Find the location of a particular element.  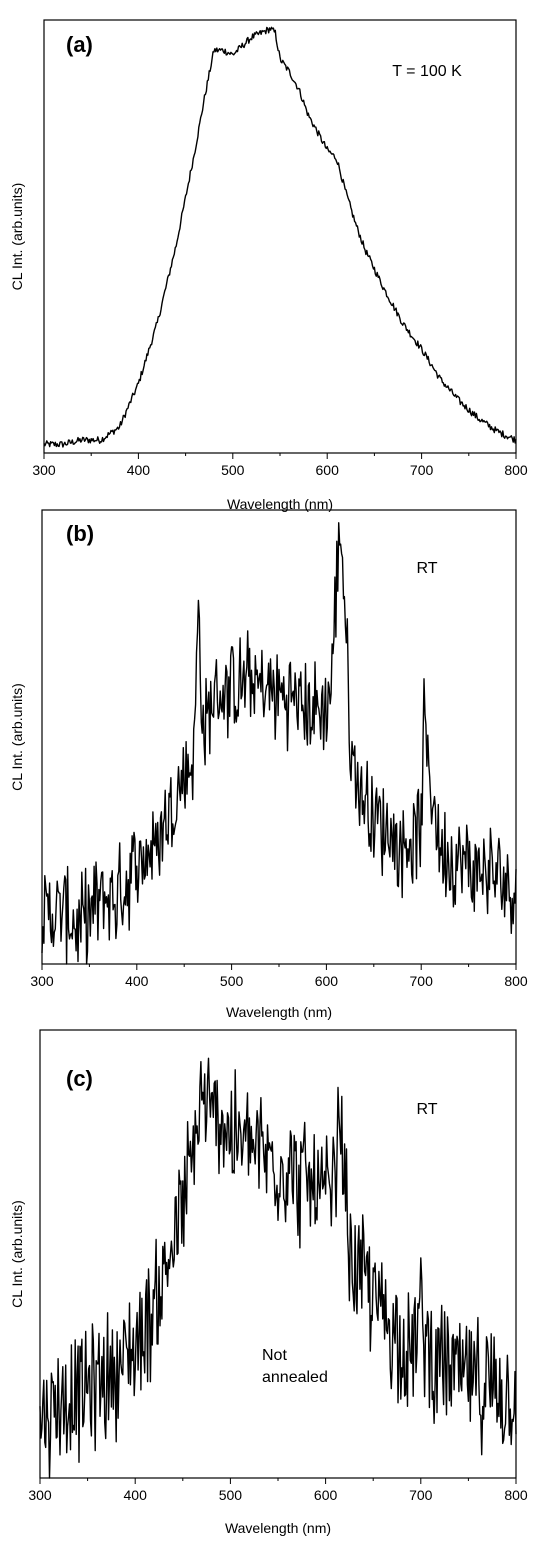

panel-label: (b) is located at coordinates (80, 533).